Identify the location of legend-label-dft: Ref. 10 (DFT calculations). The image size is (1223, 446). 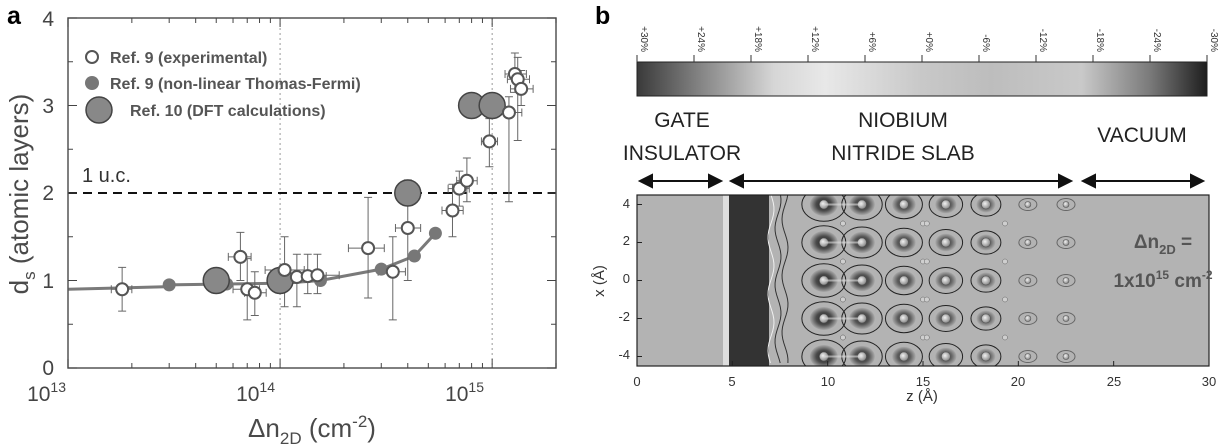
(228, 111).